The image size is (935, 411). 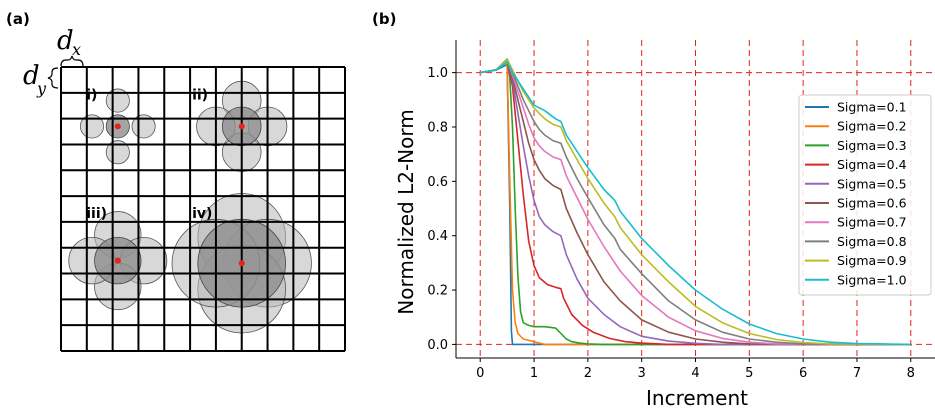 What do you see at coordinates (872, 107) in the screenshot?
I see `legend-entry: Sigma=0.1` at bounding box center [872, 107].